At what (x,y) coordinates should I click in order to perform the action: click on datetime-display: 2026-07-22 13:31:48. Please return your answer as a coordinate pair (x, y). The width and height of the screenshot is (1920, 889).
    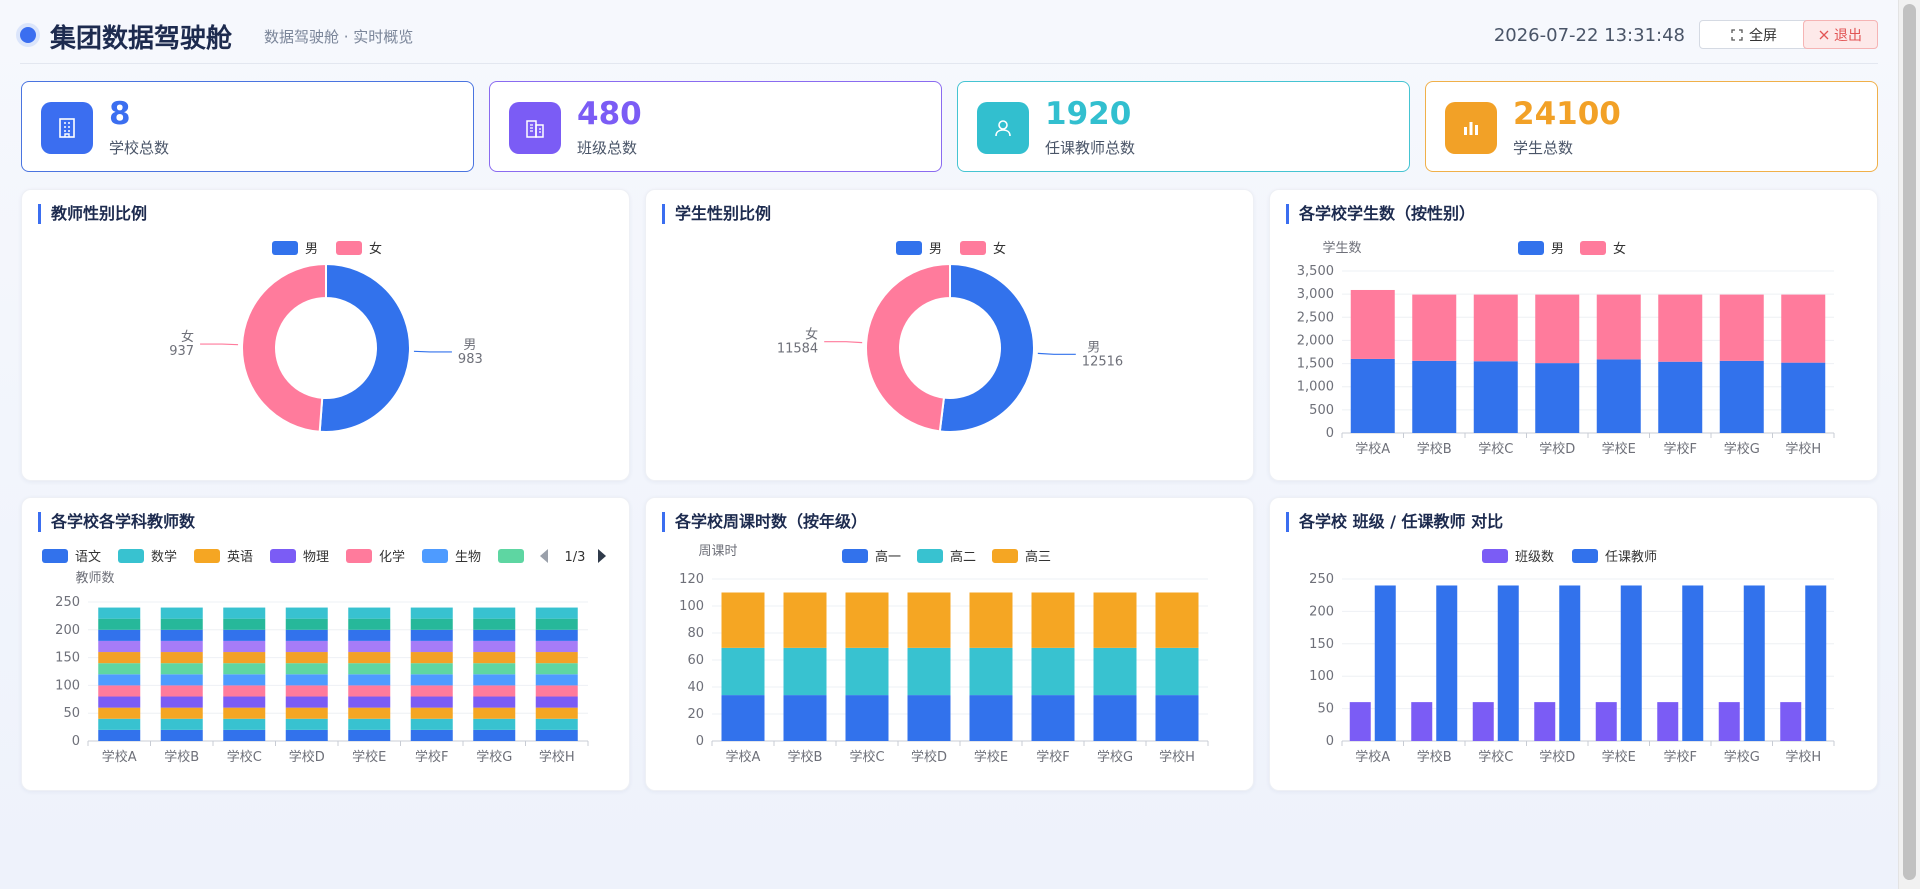
    Looking at the image, I should click on (1589, 35).